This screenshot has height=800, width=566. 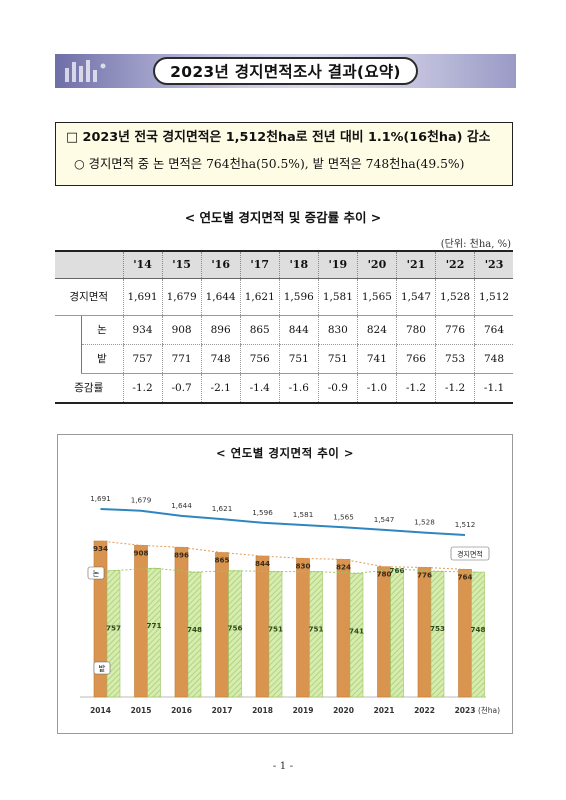 I want to click on x-tick-label: 2022, so click(x=424, y=710).